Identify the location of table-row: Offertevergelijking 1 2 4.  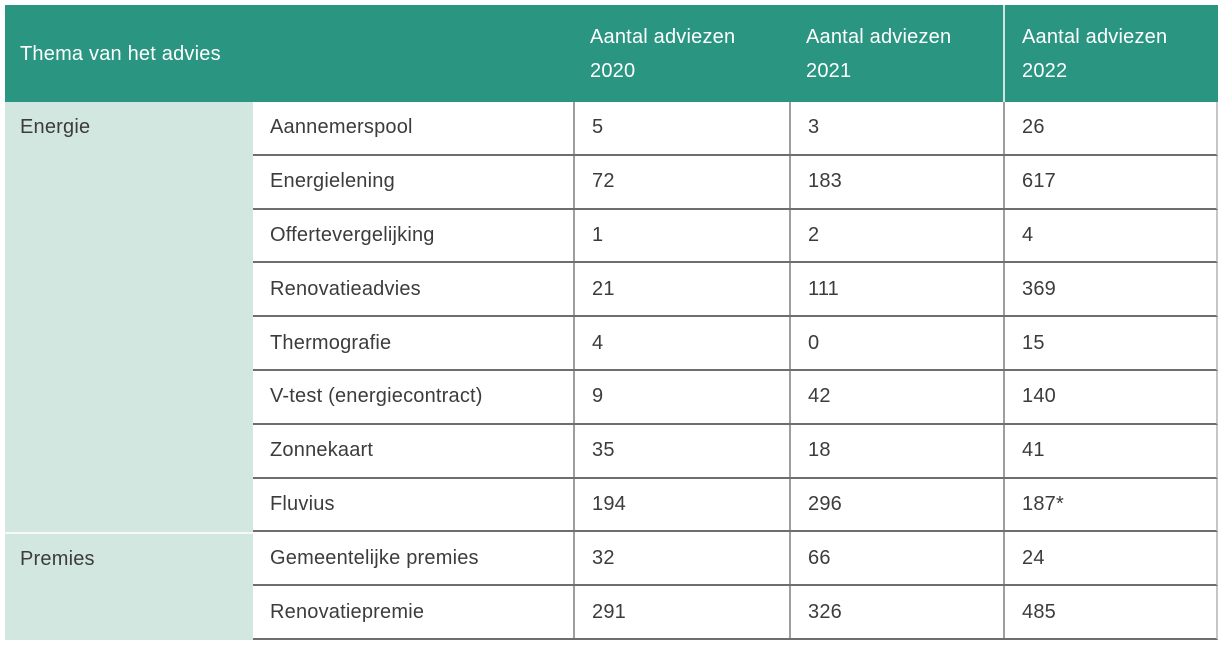
(735, 236).